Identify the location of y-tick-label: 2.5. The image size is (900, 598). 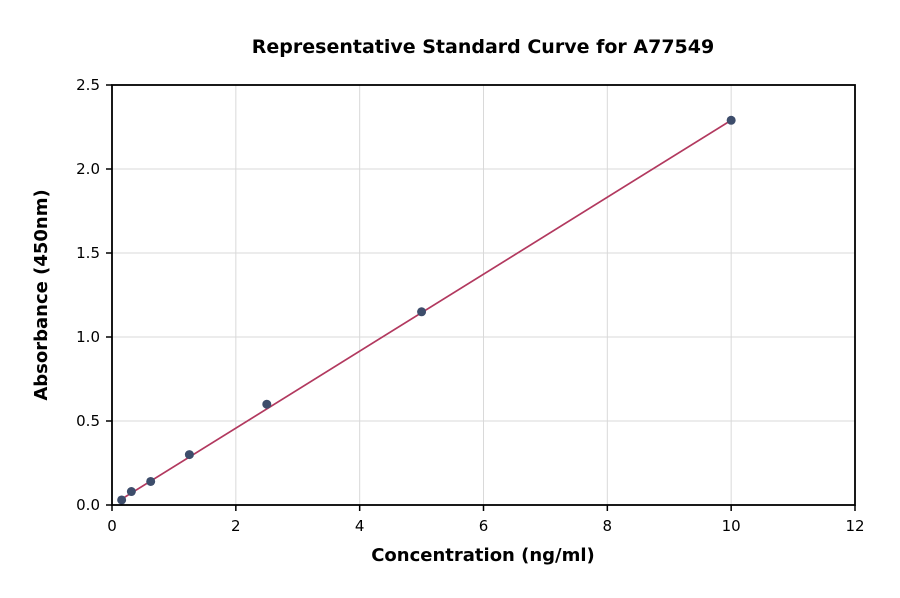
(88, 85).